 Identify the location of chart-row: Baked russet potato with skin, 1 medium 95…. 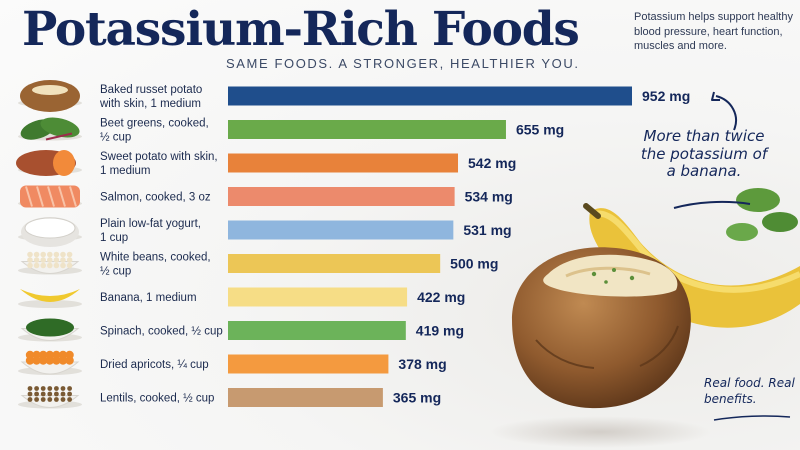
(354, 96).